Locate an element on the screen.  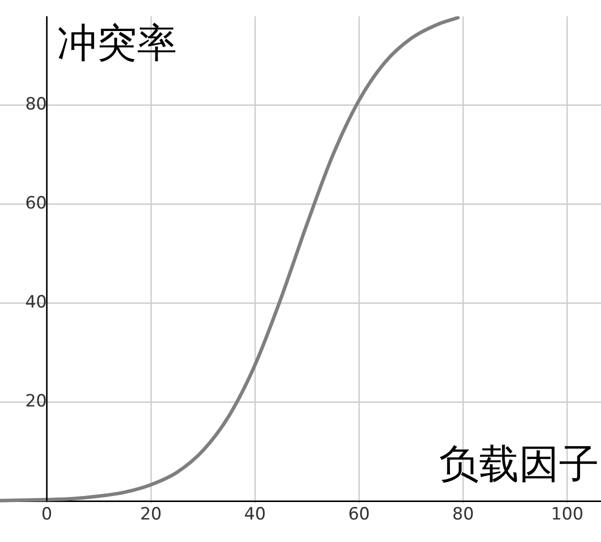
y-tick-label: 40 is located at coordinates (36, 302).